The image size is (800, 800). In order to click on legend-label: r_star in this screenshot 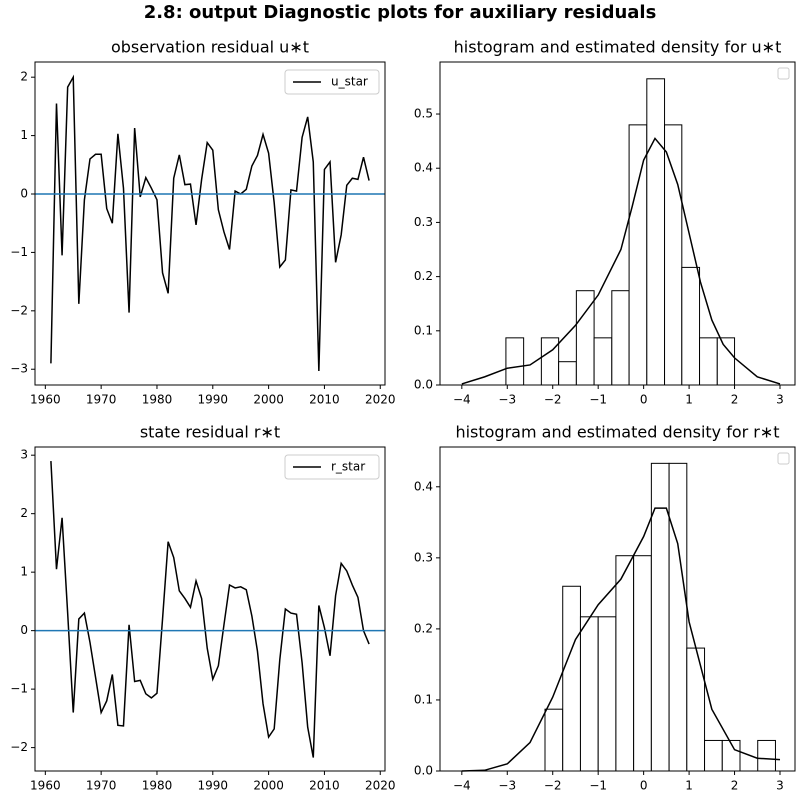, I will do `click(348, 467)`.